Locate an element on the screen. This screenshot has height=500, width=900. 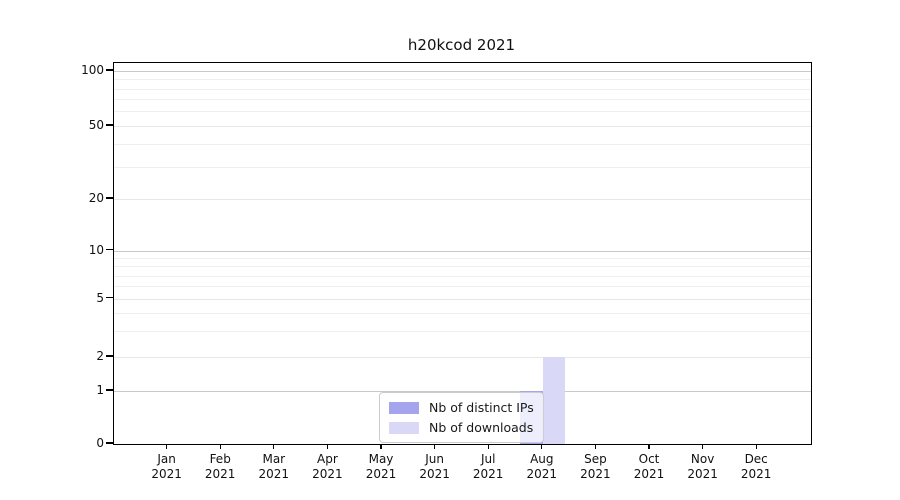
legend-item-downloads: Nb of downloads is located at coordinates (461, 427).